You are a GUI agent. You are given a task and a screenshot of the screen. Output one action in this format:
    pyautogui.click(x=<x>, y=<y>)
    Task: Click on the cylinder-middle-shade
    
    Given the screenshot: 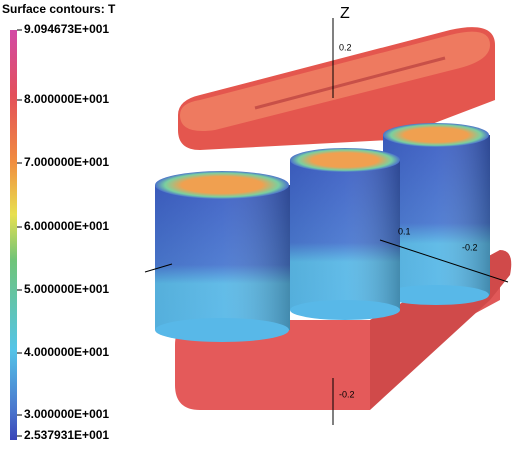 What is the action you would take?
    pyautogui.click(x=345, y=235)
    